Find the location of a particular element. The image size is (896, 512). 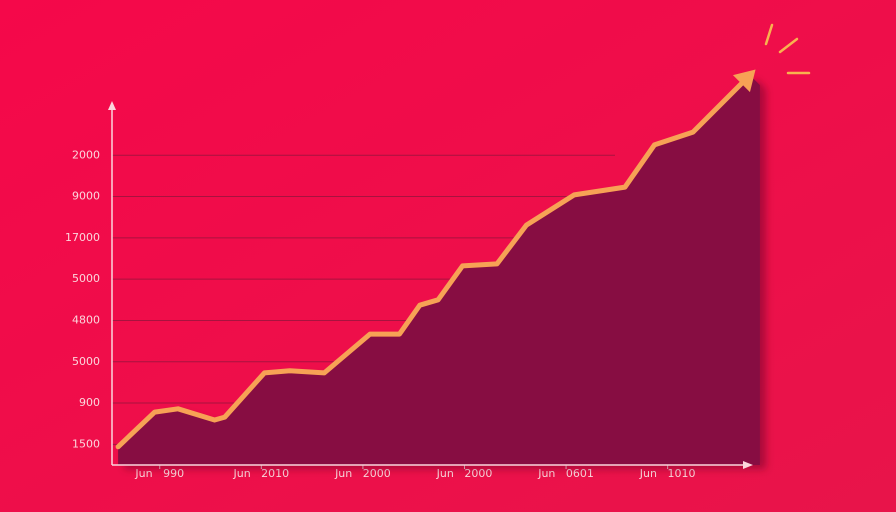

y-tick-label: 4800 is located at coordinates (86, 319).